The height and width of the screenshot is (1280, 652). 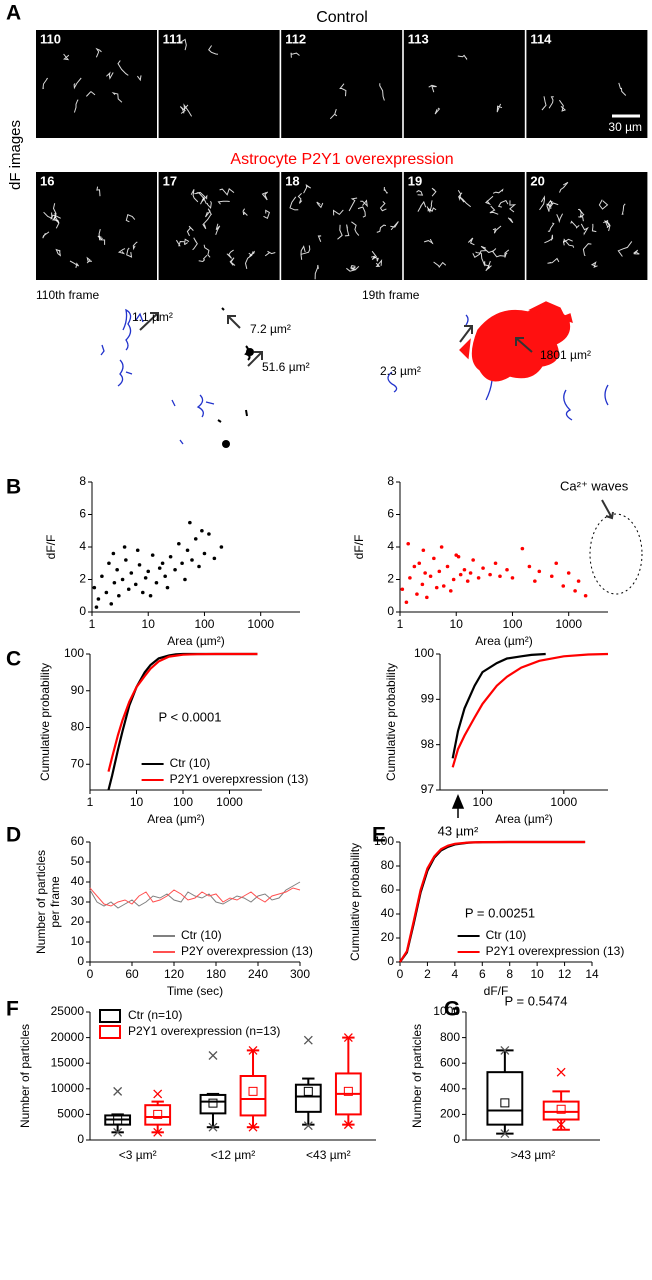 I want to click on y-axis-label: Cumulative probability, so click(x=45, y=722).